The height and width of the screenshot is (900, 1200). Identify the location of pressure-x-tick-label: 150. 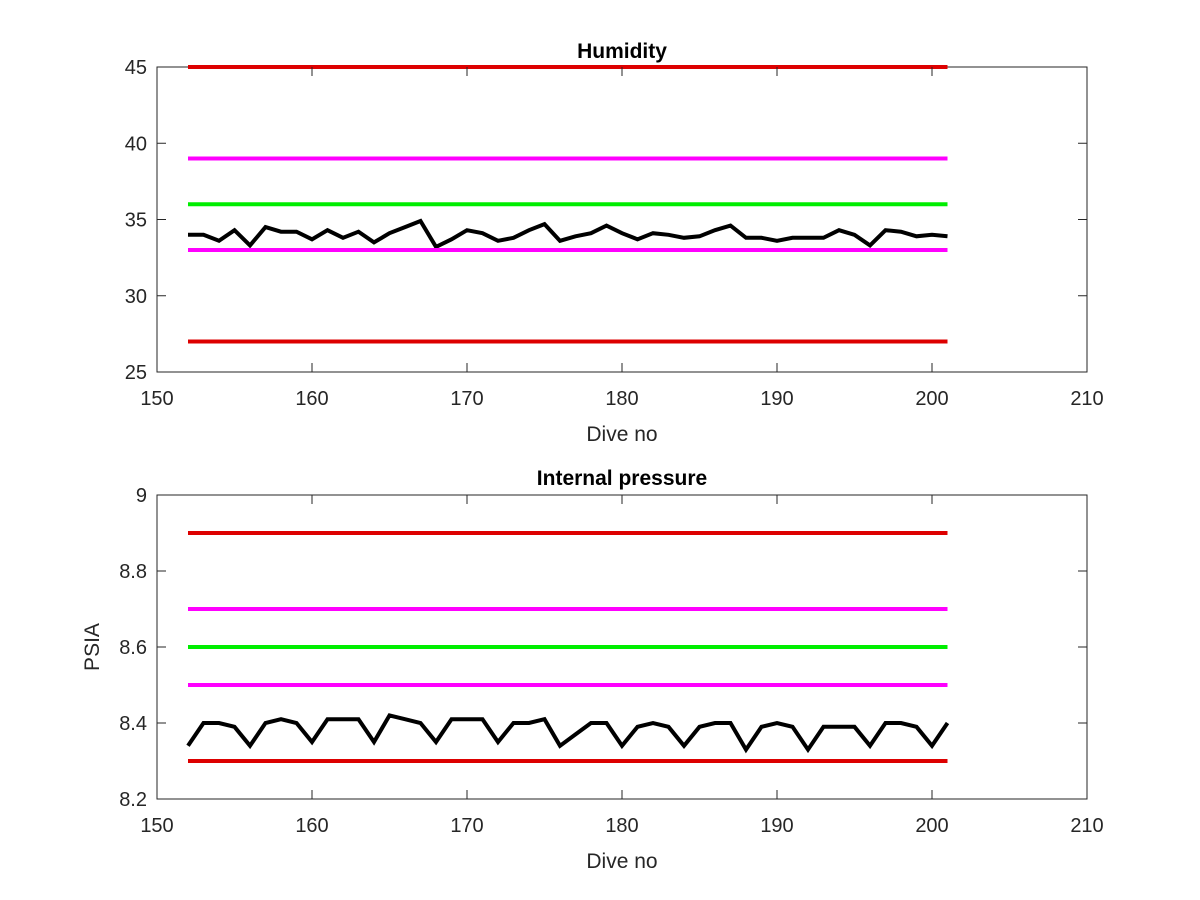
(156, 826).